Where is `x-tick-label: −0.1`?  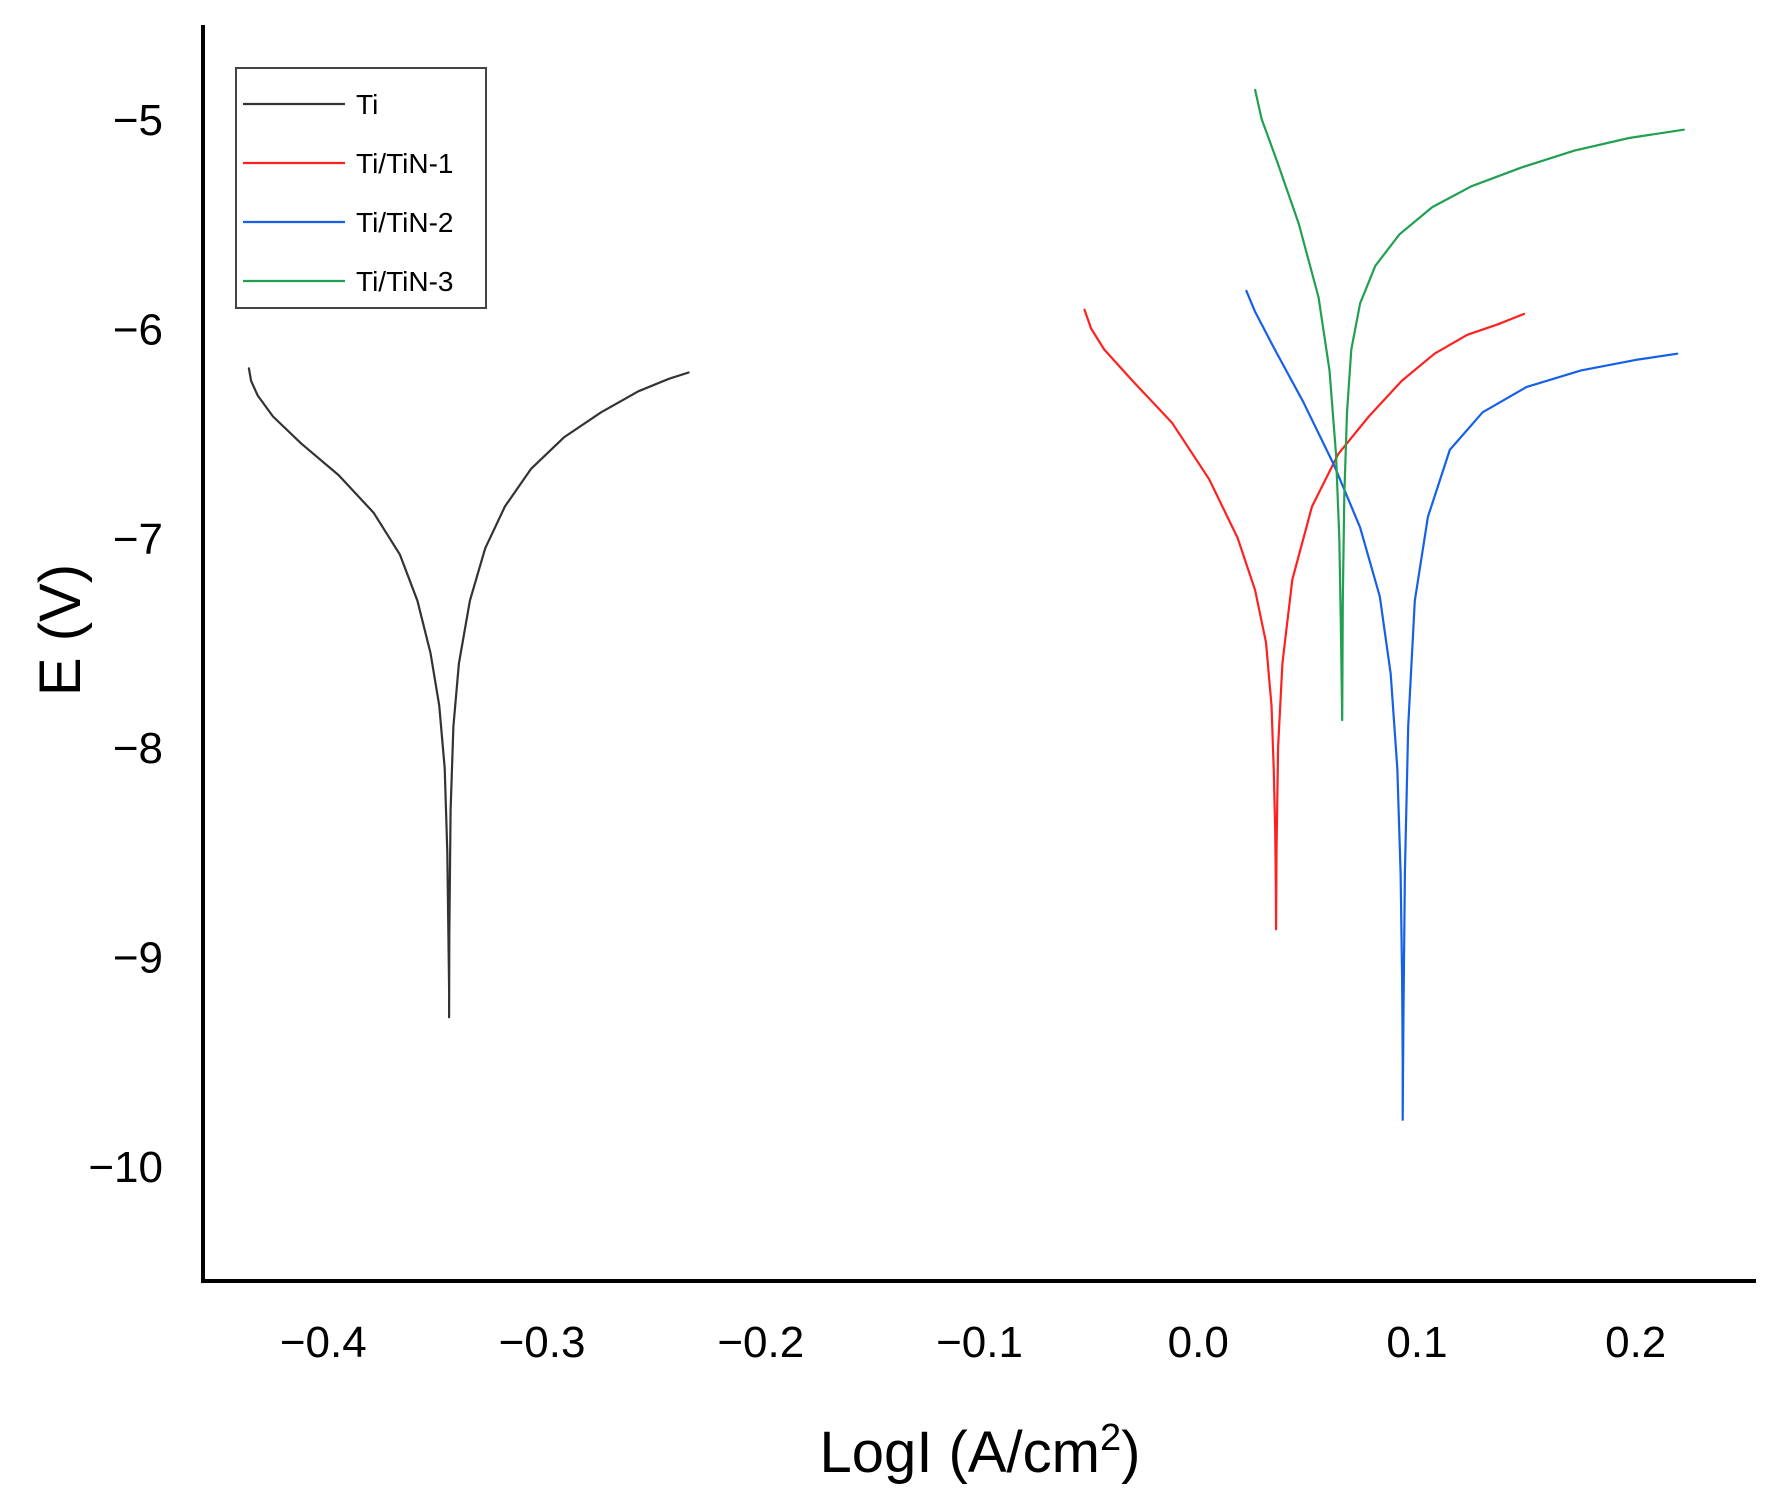 x-tick-label: −0.1 is located at coordinates (979, 1342).